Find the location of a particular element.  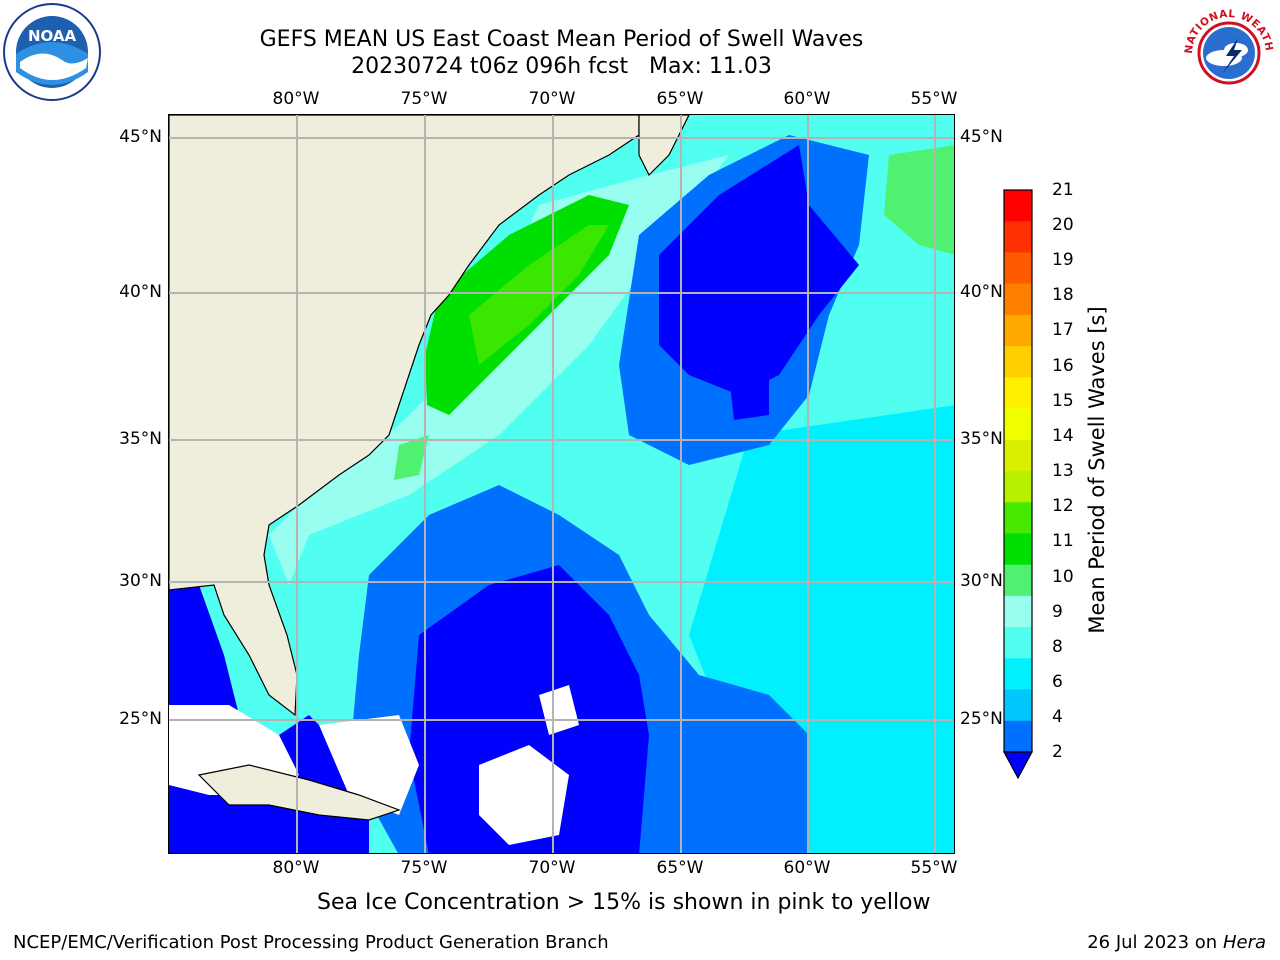

colorbar is located at coordinates (1018, 484).